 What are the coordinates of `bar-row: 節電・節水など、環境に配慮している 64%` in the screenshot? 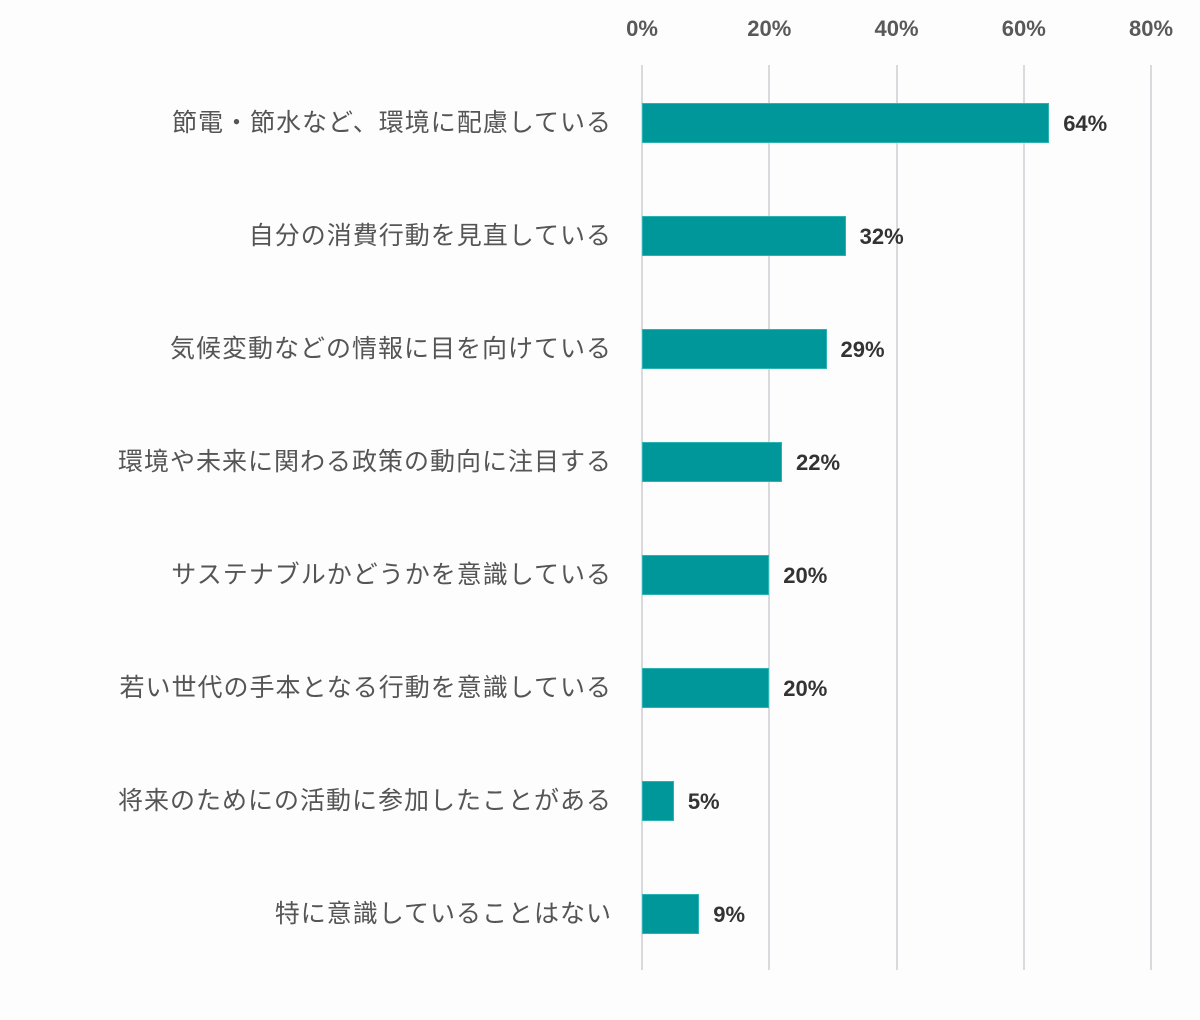 It's located at (600, 123).